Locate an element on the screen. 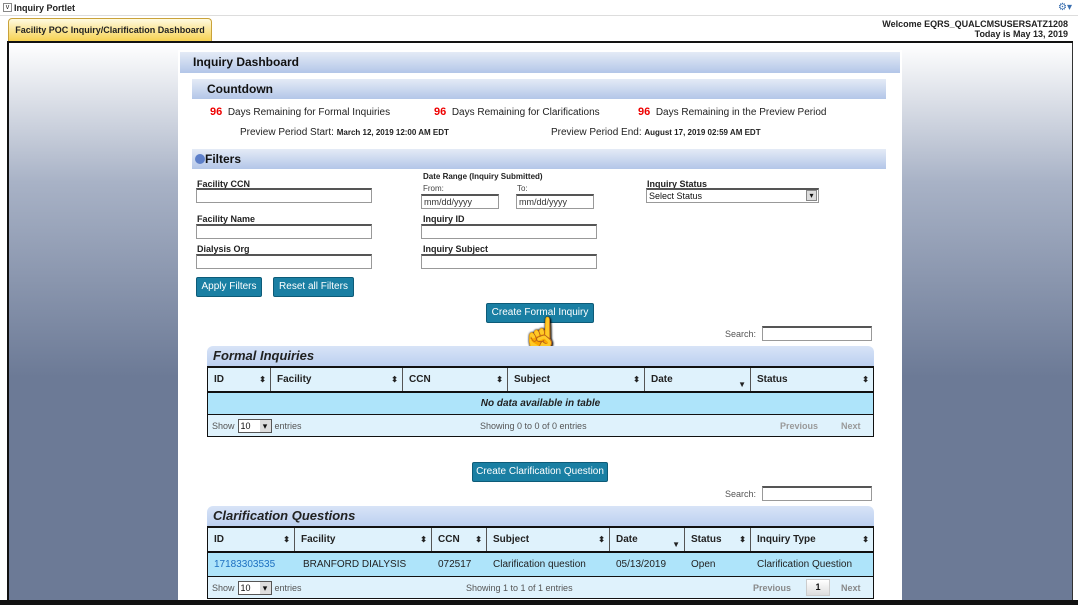 This screenshot has width=1078, height=605. date-to-input: mm/dd/yyyy is located at coordinates (555, 201).